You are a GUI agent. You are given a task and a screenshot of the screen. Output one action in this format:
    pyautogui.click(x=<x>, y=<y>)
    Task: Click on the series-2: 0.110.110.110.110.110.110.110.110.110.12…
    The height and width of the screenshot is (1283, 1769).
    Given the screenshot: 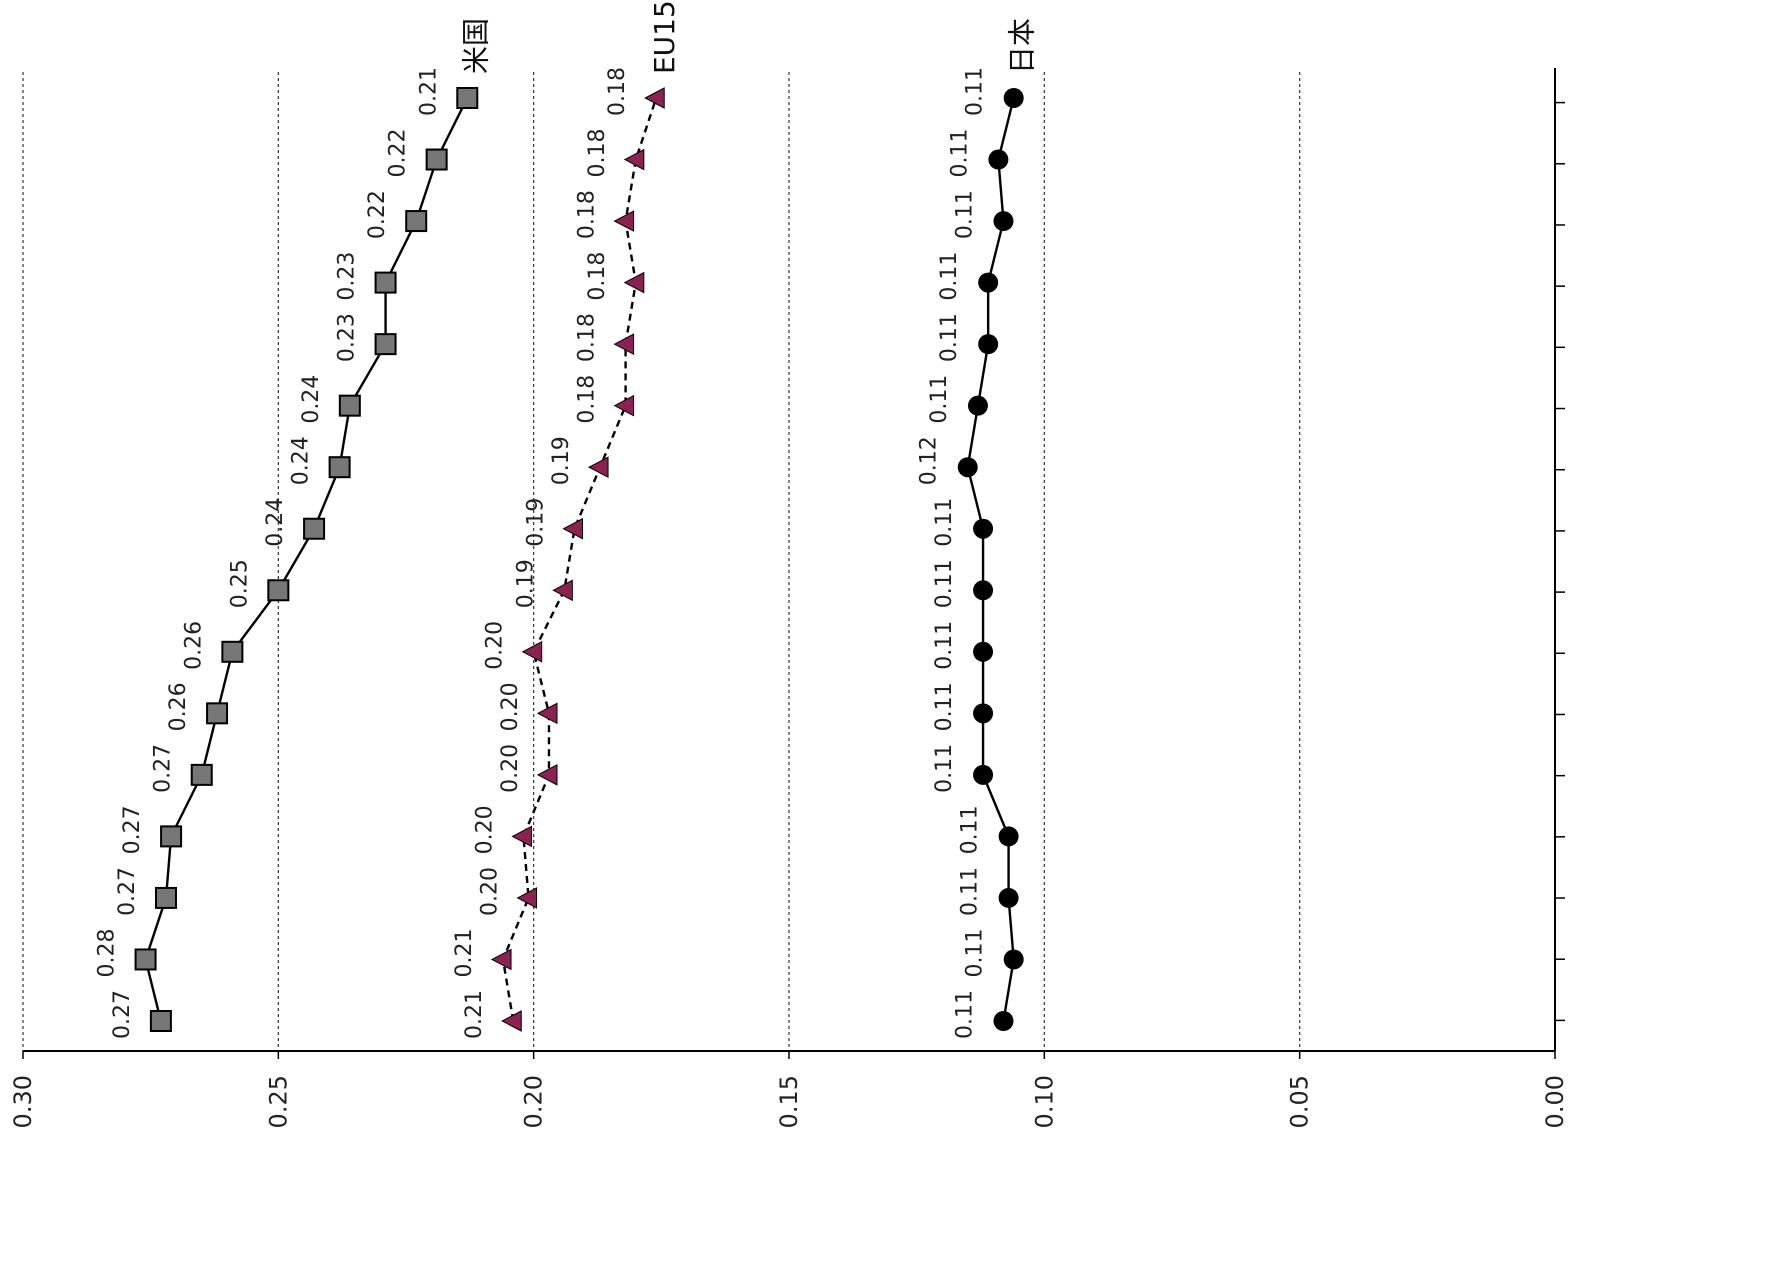 What is the action you would take?
    pyautogui.click(x=978, y=528)
    